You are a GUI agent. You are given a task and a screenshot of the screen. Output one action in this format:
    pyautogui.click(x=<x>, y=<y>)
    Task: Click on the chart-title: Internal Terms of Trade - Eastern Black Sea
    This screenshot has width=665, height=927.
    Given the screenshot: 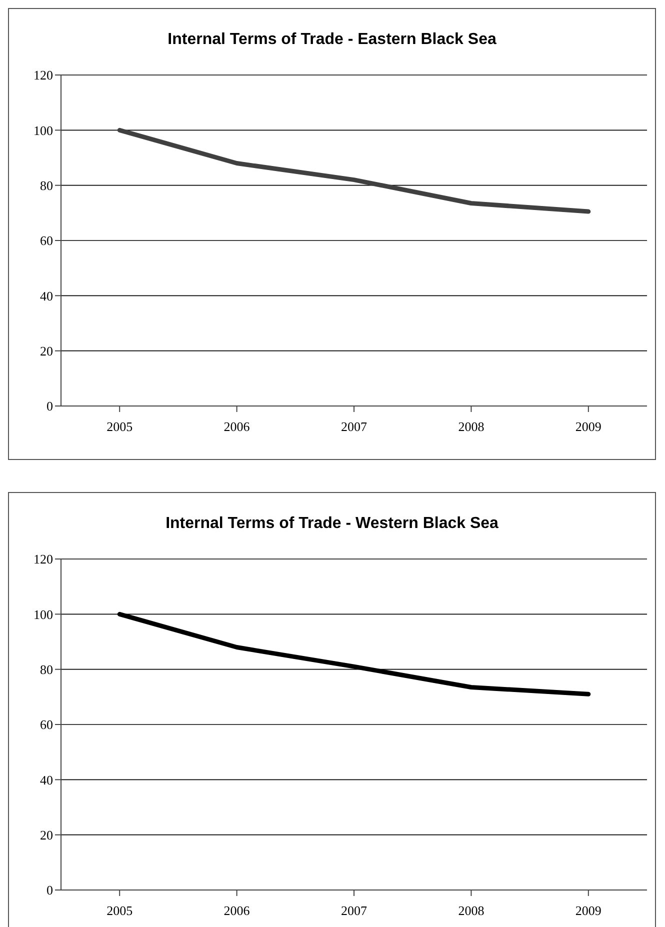 What is the action you would take?
    pyautogui.click(x=332, y=40)
    